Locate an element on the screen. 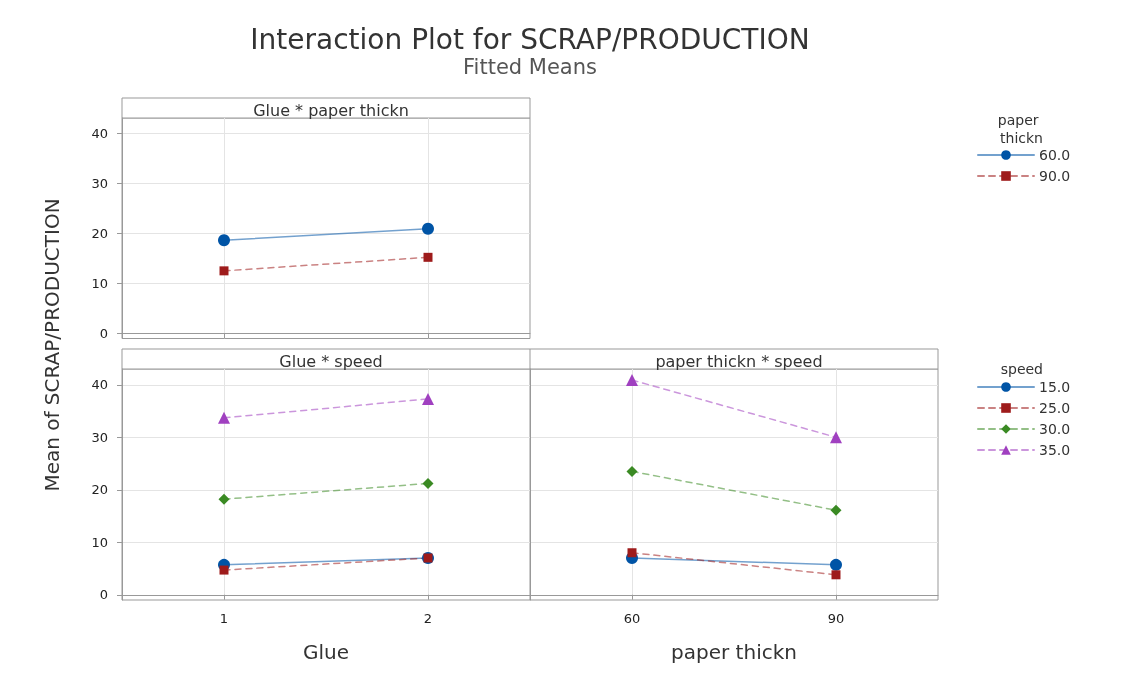  legend-label: 25.0 is located at coordinates (1055, 408).